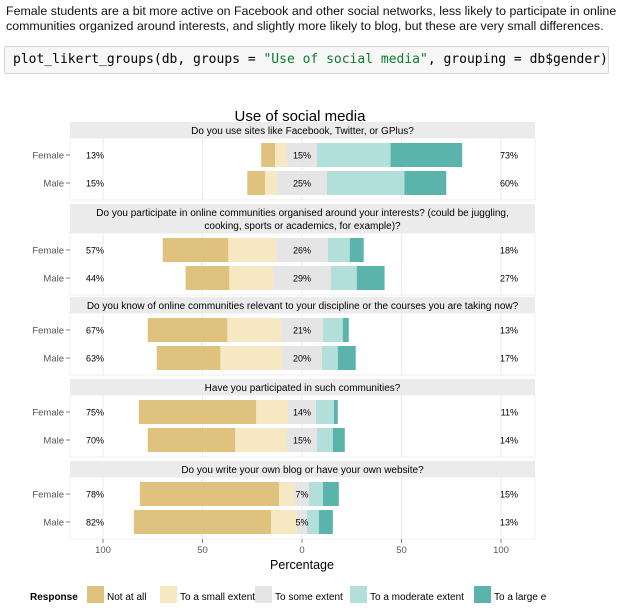 This screenshot has width=640, height=611. I want to click on bar-label-low: 78%, so click(95, 495).